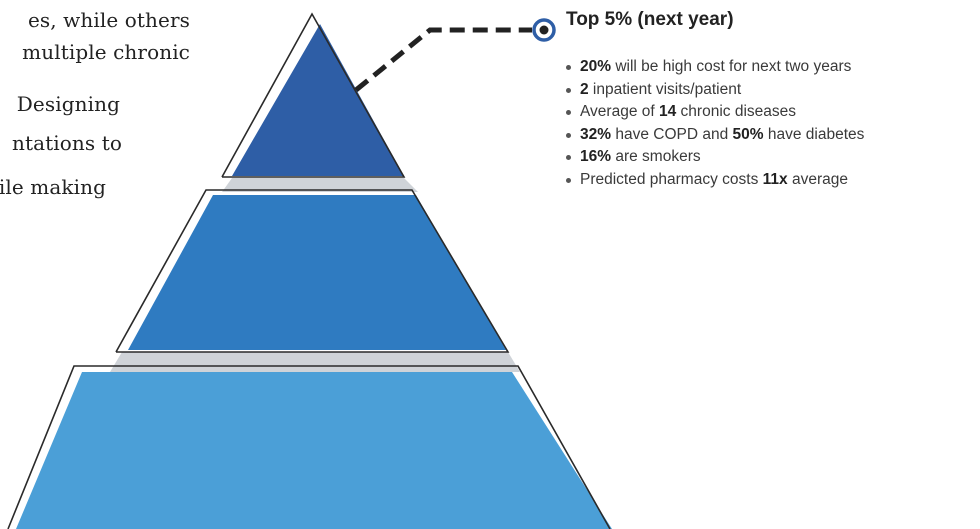 This screenshot has height=529, width=980. I want to click on list-item: 2 inpatient visits/patient, so click(715, 90).